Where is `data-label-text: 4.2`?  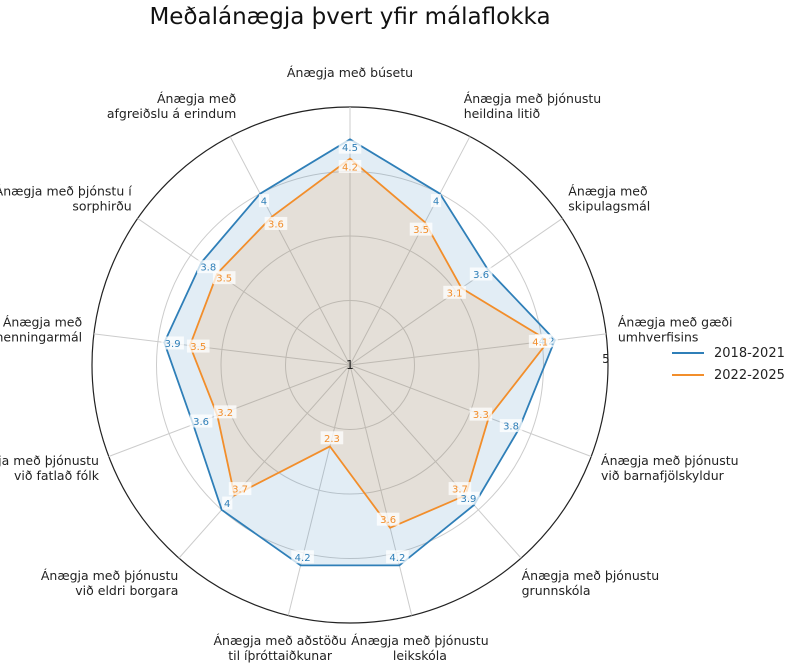
data-label-text: 4.2 is located at coordinates (397, 558).